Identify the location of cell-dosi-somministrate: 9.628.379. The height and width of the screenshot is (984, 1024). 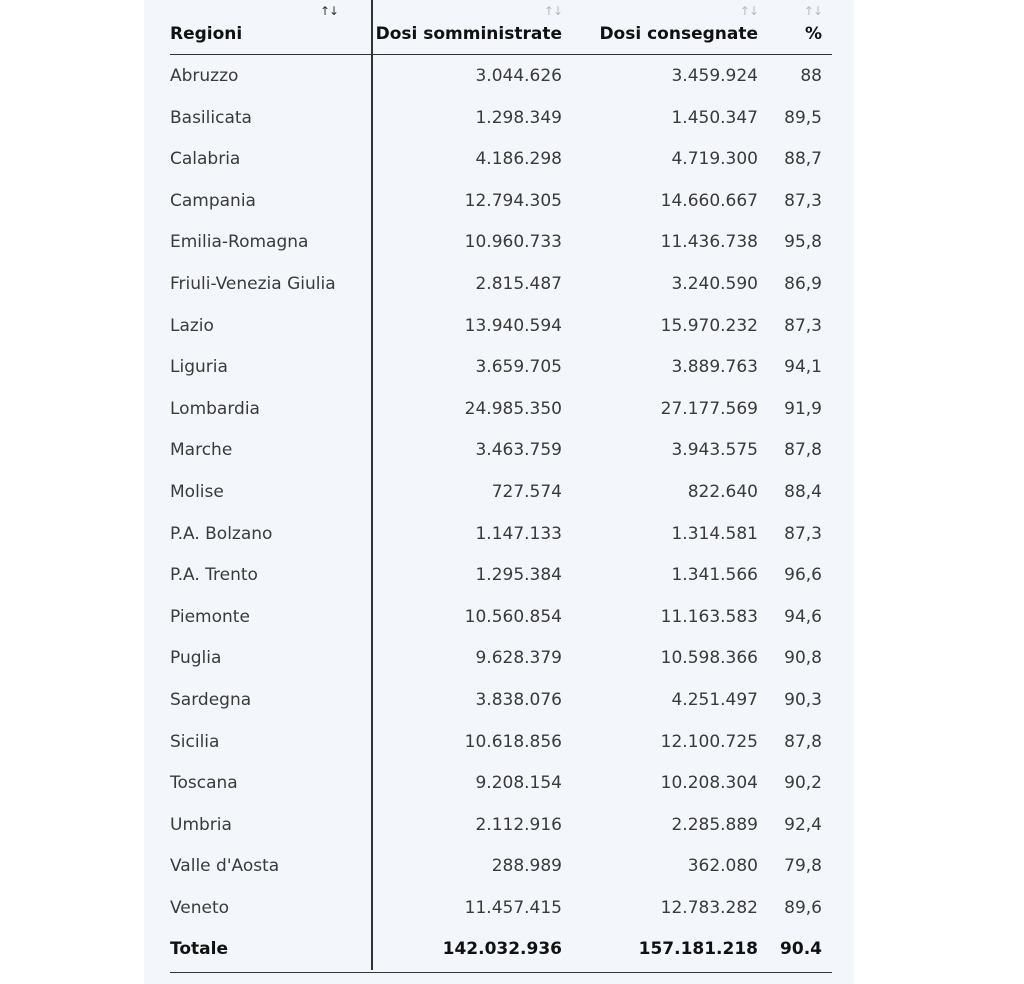
(518, 658).